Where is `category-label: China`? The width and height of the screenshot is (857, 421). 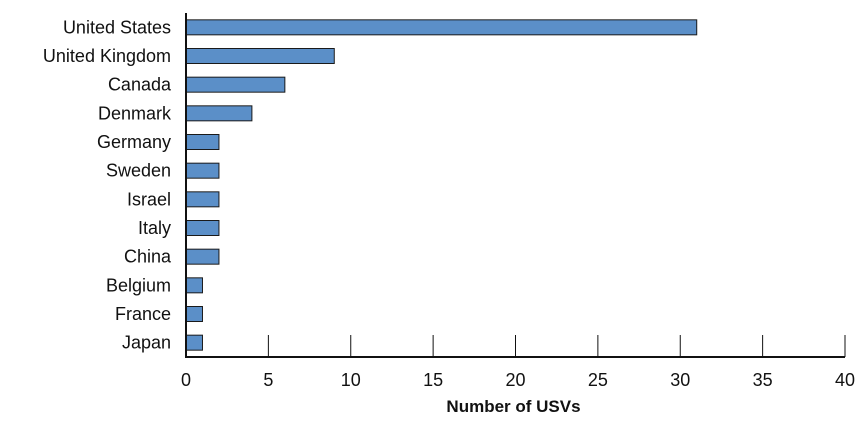
category-label: China is located at coordinates (148, 257).